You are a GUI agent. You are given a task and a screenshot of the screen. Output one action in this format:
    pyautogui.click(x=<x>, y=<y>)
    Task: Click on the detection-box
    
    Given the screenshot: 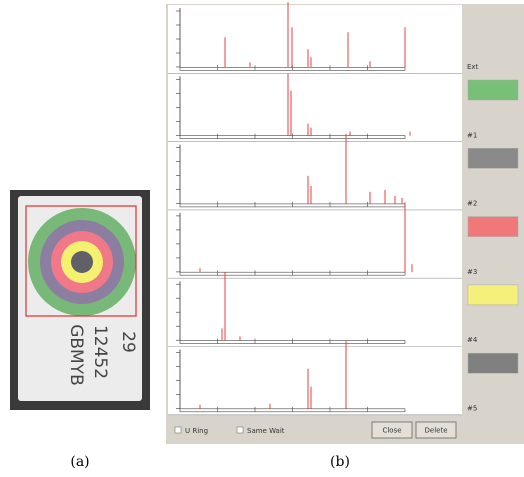 What is the action you would take?
    pyautogui.click(x=81, y=261)
    